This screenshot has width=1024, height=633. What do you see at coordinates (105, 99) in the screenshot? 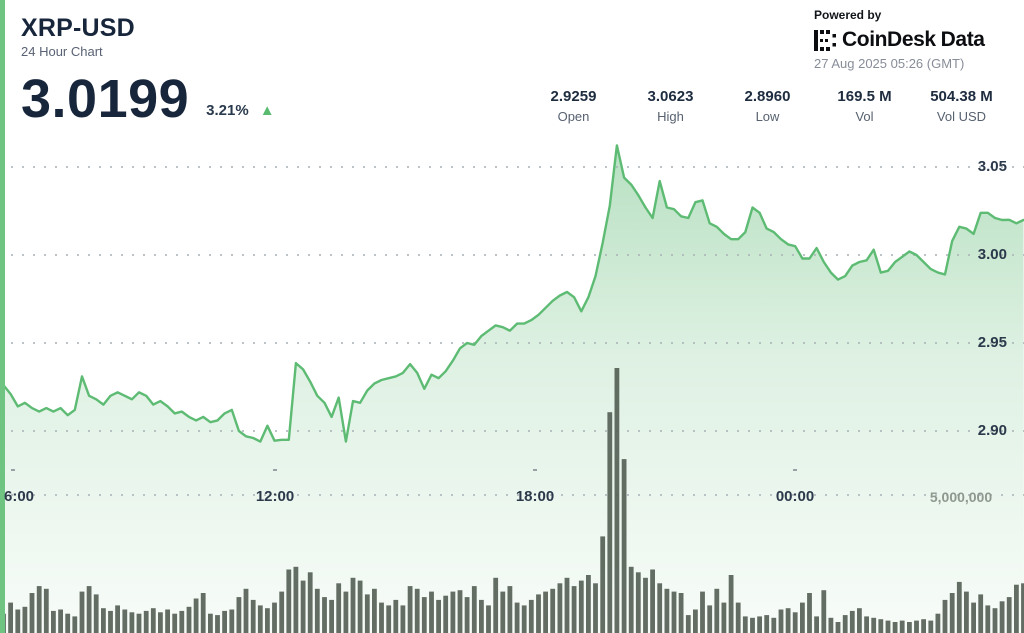
I see `current-price: 3.0199` at bounding box center [105, 99].